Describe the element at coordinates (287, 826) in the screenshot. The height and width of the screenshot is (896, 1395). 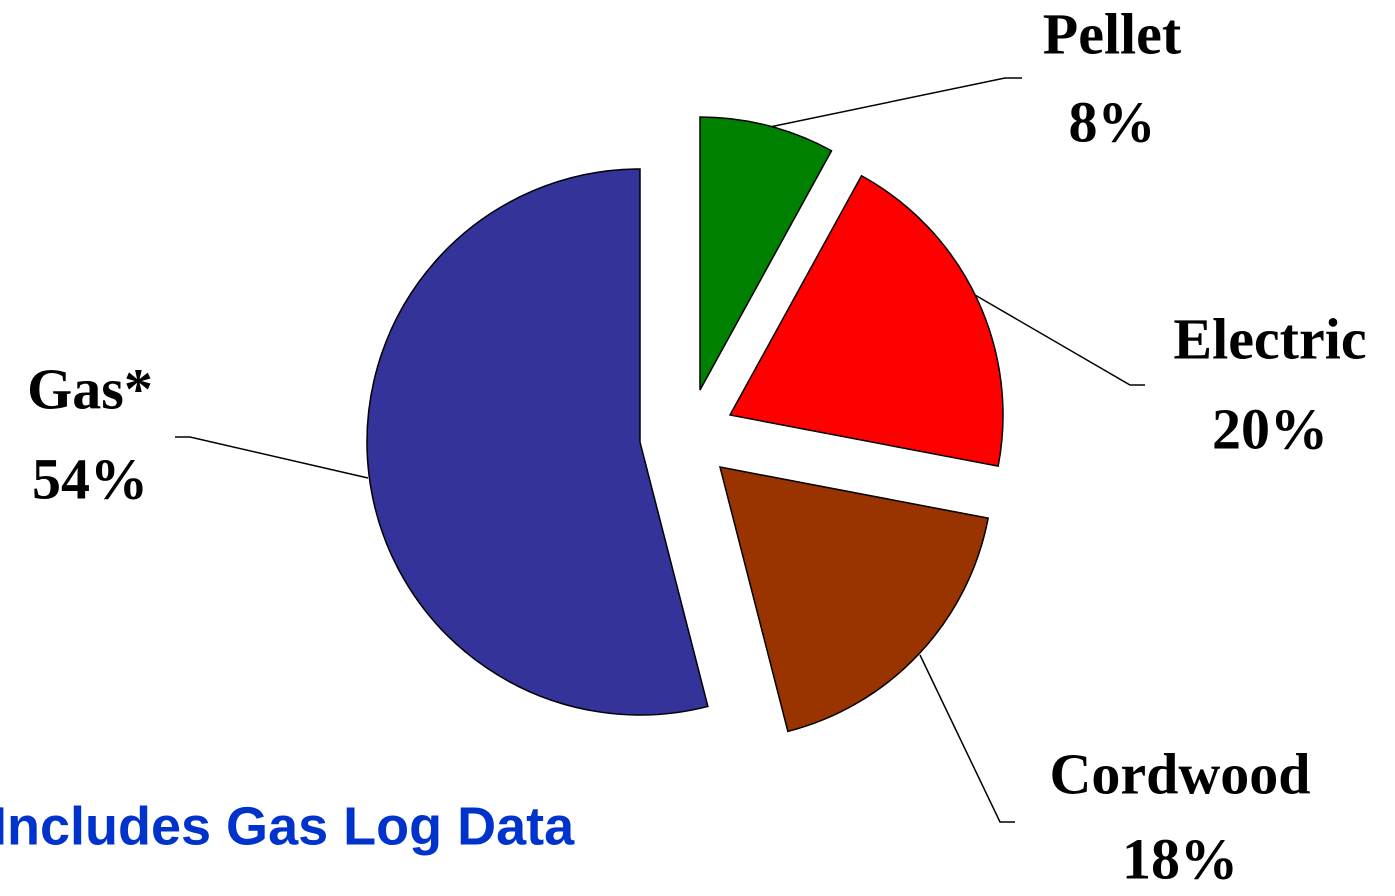
I see `annotation: Includes Gas Log Data` at that location.